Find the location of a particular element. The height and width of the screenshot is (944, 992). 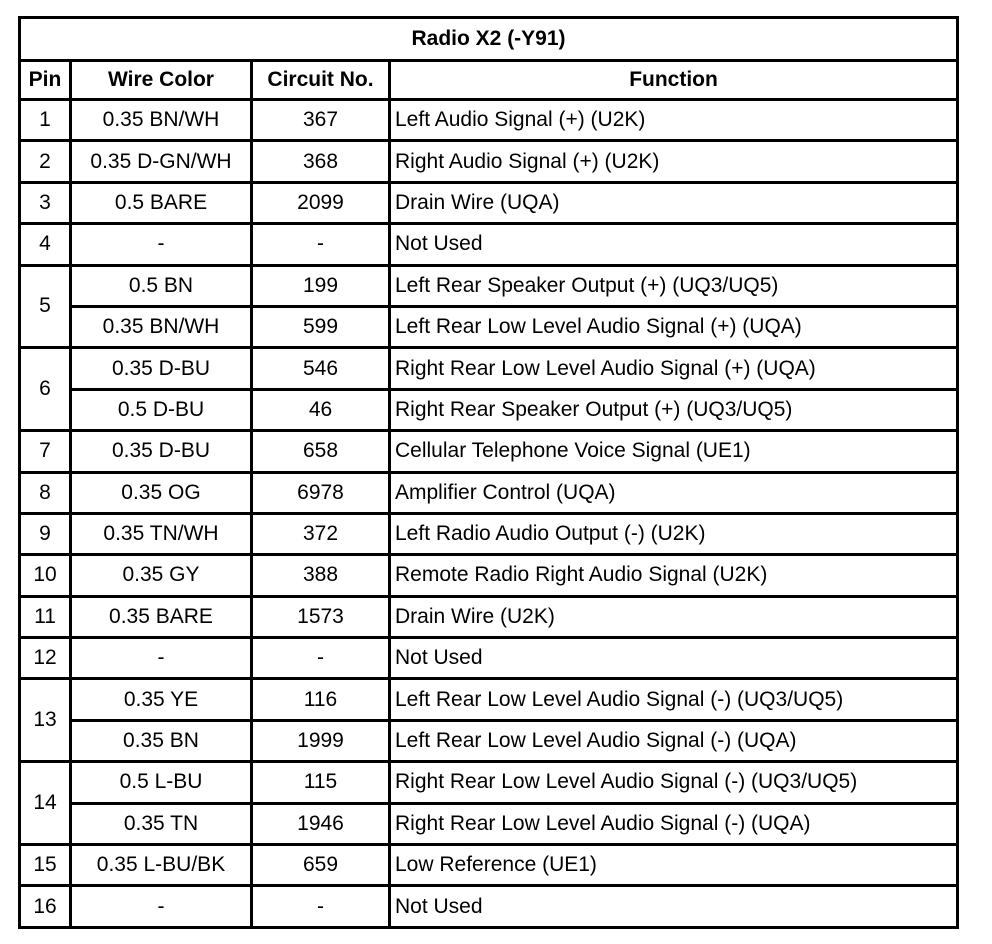

pin-cell: 14 is located at coordinates (45, 803).